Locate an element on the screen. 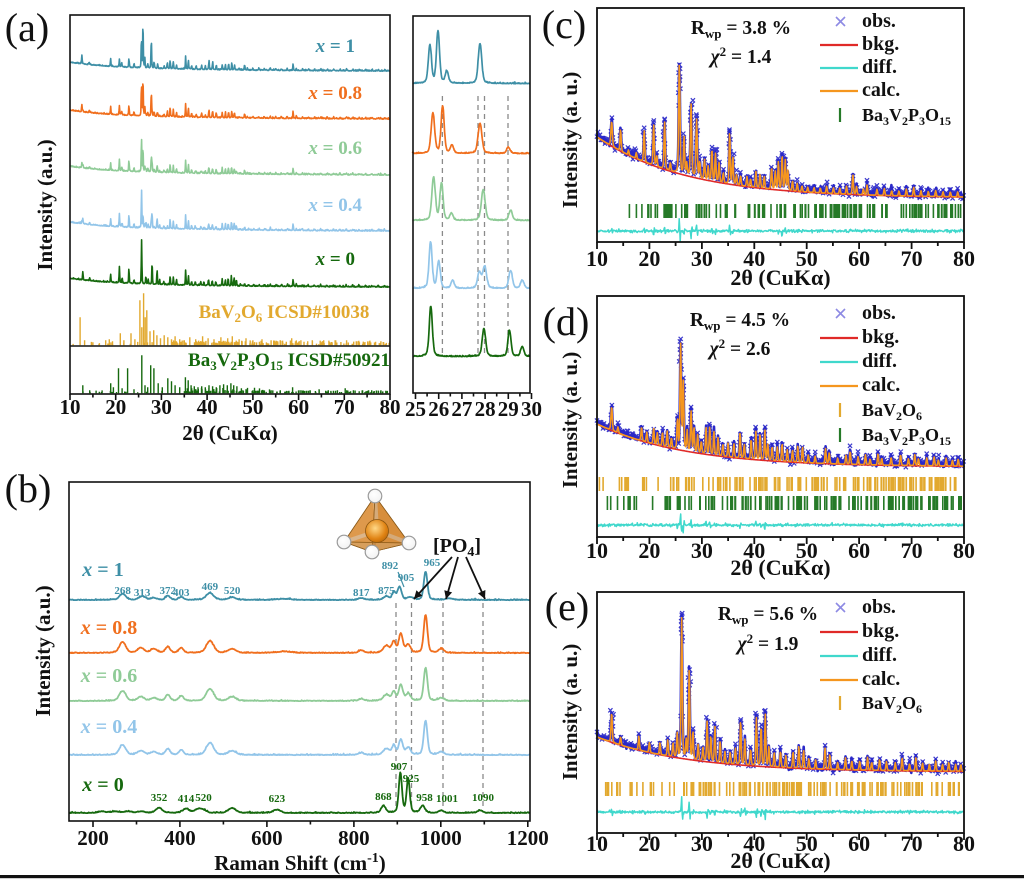  svg-text: 925 is located at coordinates (411, 779).